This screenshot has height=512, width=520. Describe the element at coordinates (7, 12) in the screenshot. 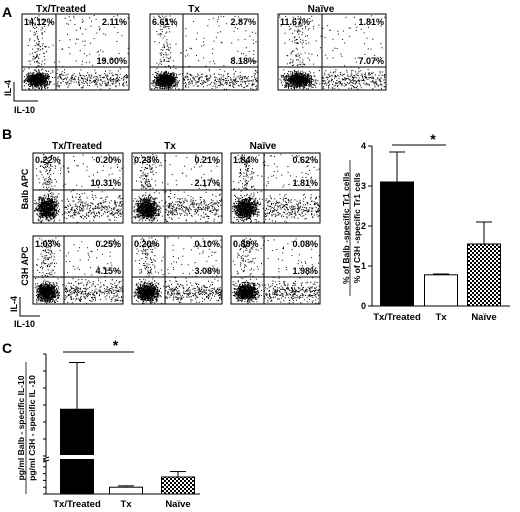

I see `panel-letter-a: A` at that location.